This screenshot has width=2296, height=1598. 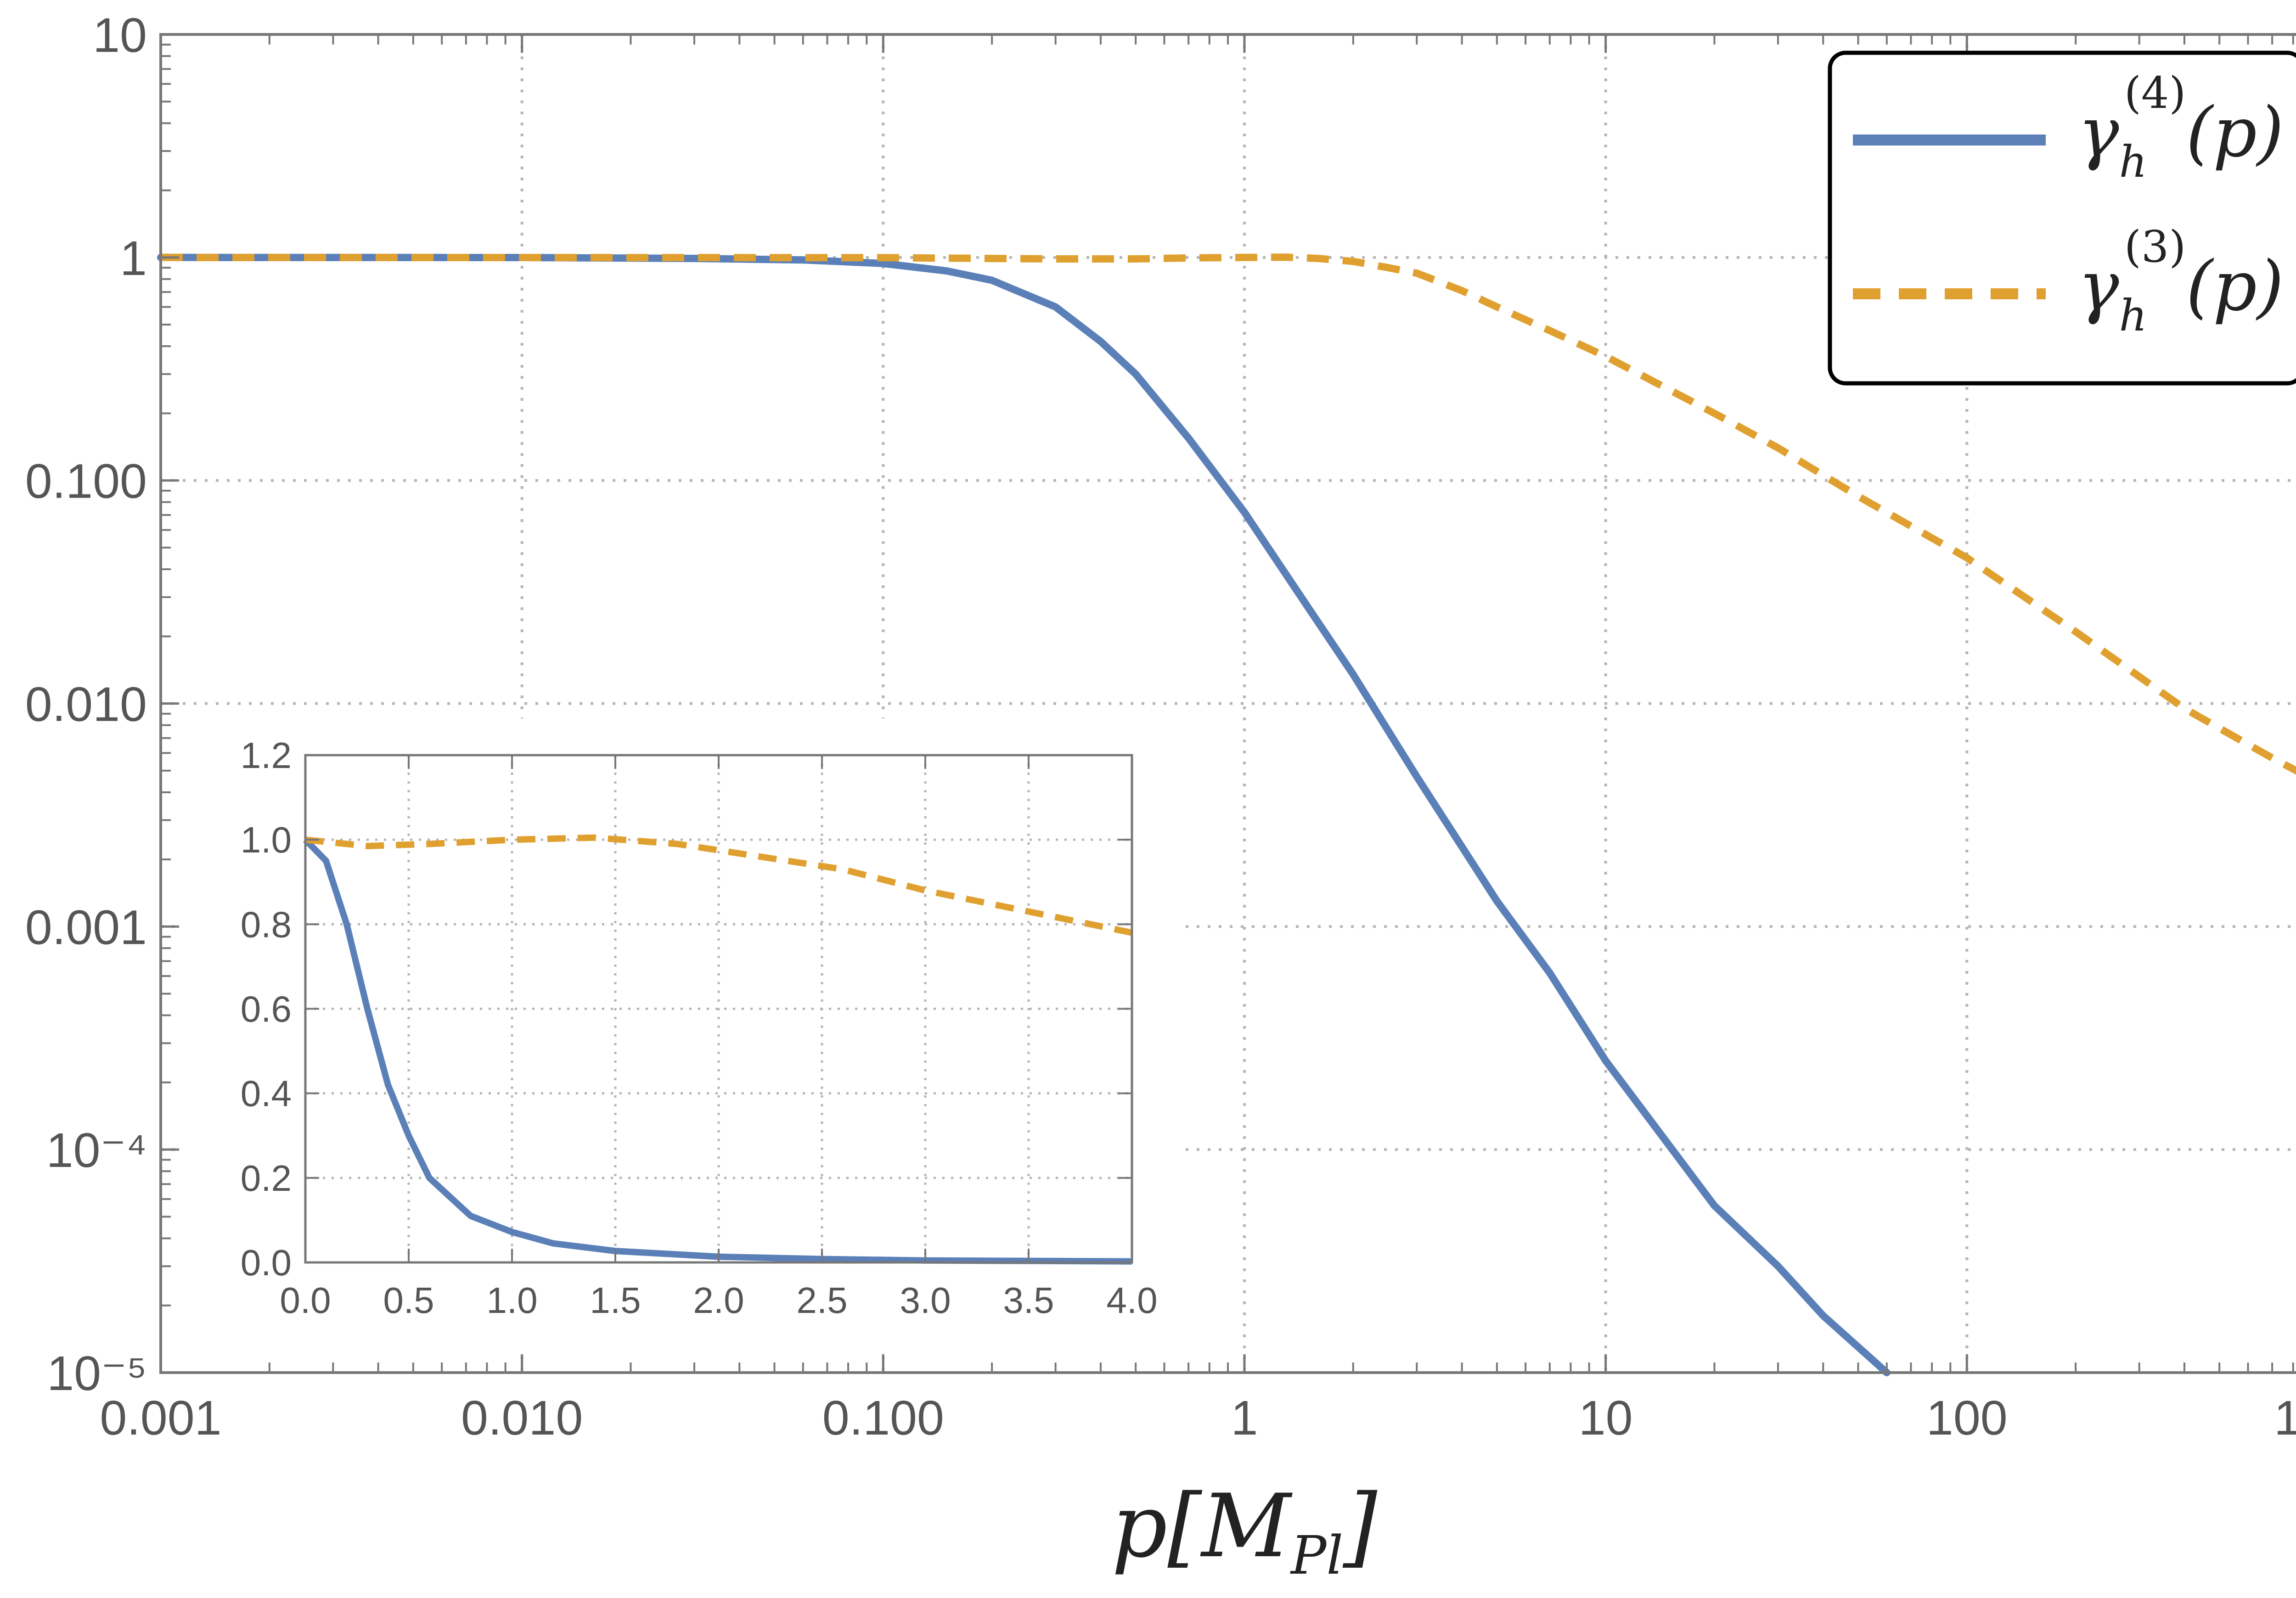 What do you see at coordinates (266, 1262) in the screenshot?
I see `inset-y-tick-label: 0.0` at bounding box center [266, 1262].